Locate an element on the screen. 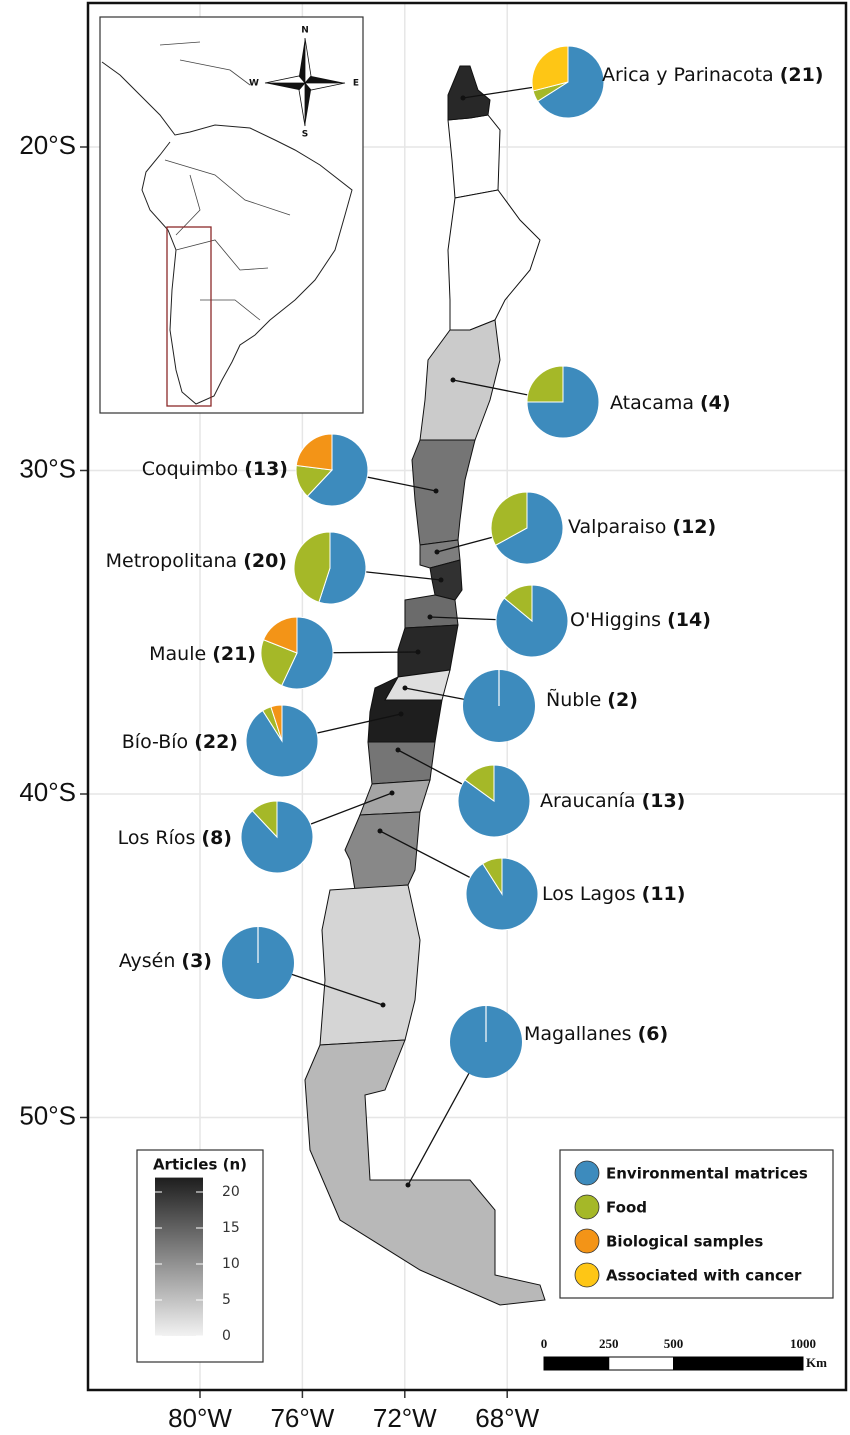 This screenshot has width=850, height=1435. region-name: Ñuble is located at coordinates (573, 699).